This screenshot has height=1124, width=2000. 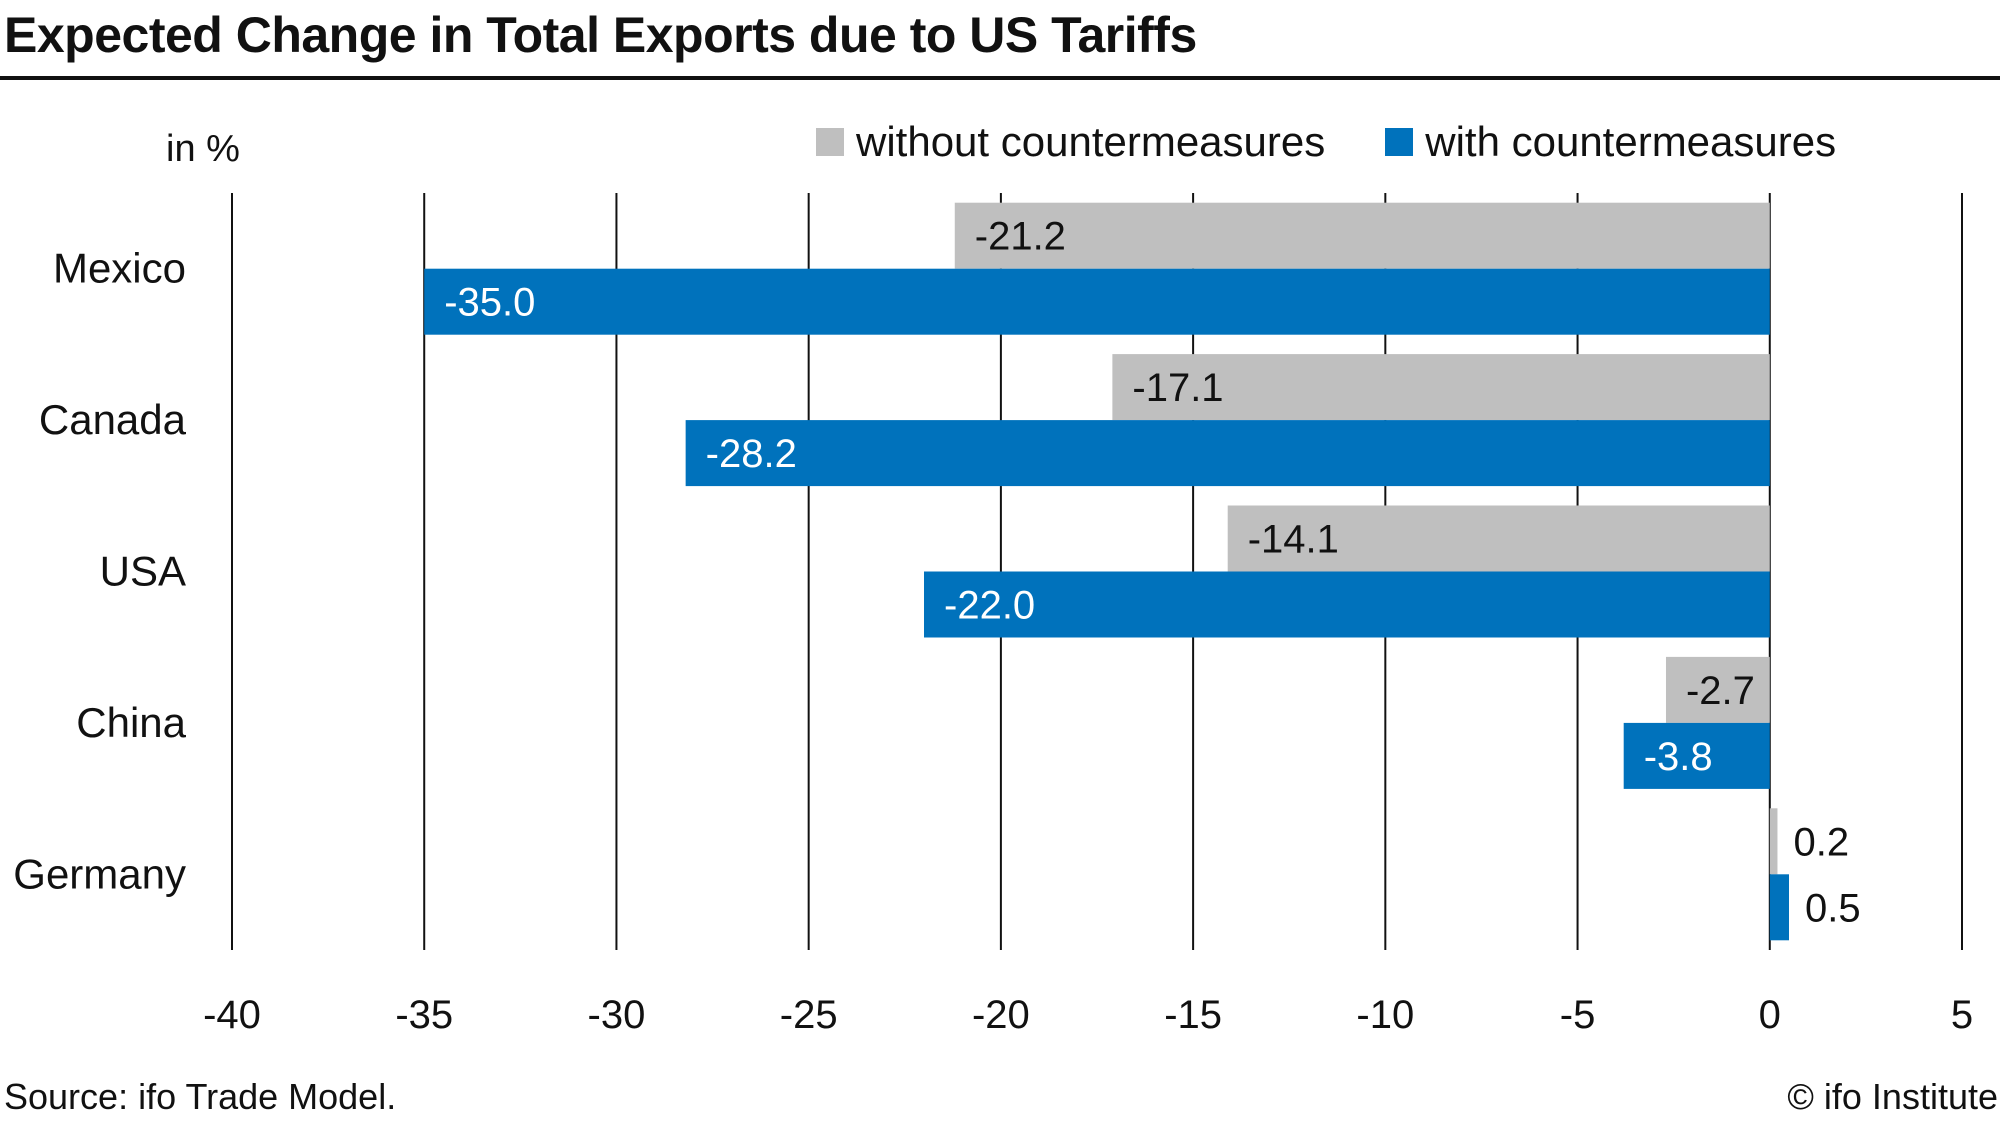 I want to click on source-note: Source: ifo Trade Model., so click(x=200, y=1096).